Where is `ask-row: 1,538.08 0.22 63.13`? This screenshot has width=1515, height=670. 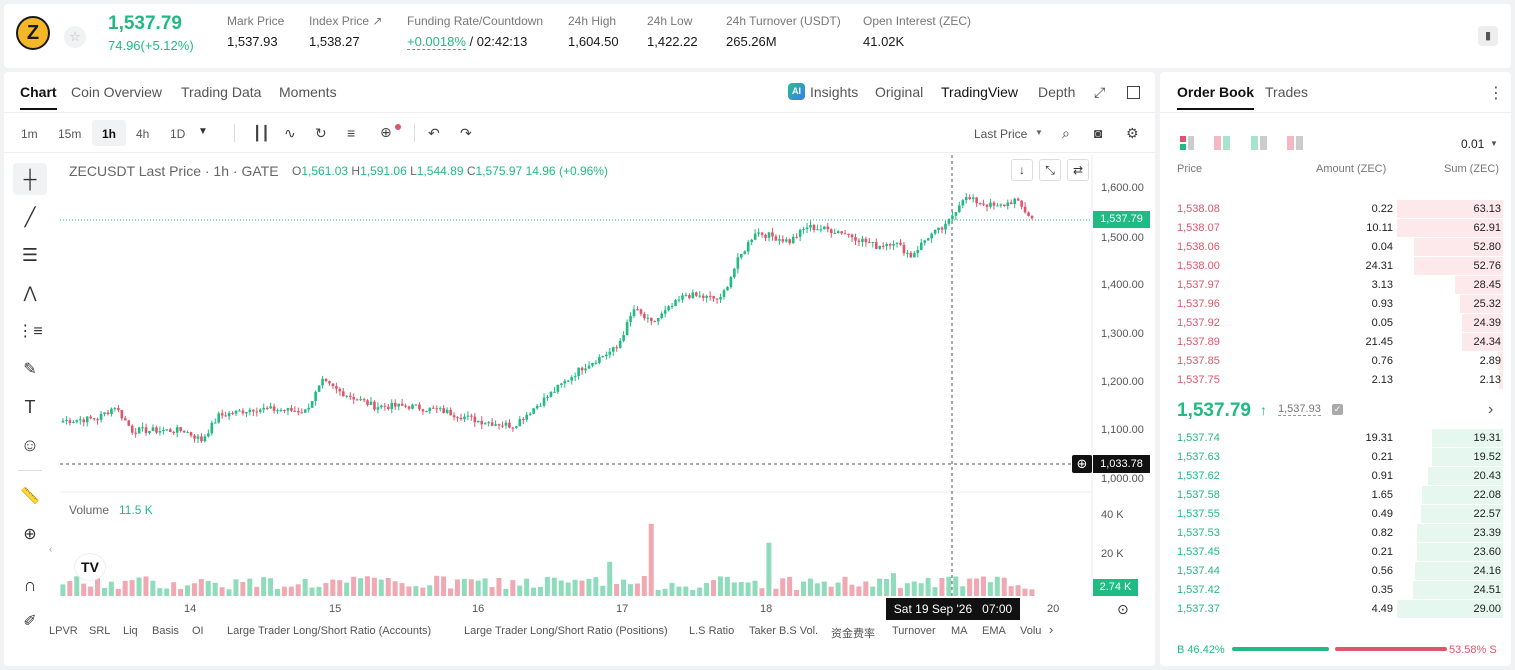 ask-row: 1,538.08 0.22 63.13 is located at coordinates (1340, 209).